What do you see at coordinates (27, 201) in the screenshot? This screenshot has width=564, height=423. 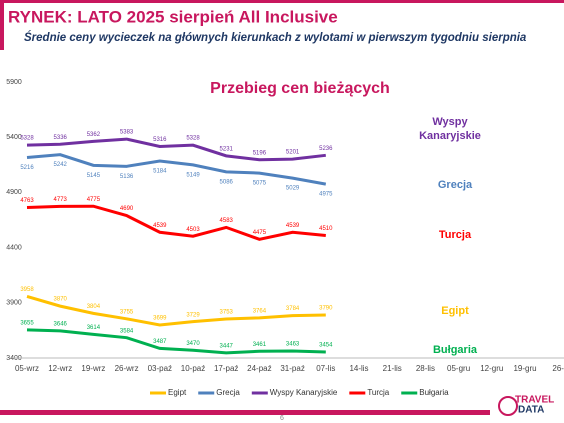 I see `data-label: 4763` at bounding box center [27, 201].